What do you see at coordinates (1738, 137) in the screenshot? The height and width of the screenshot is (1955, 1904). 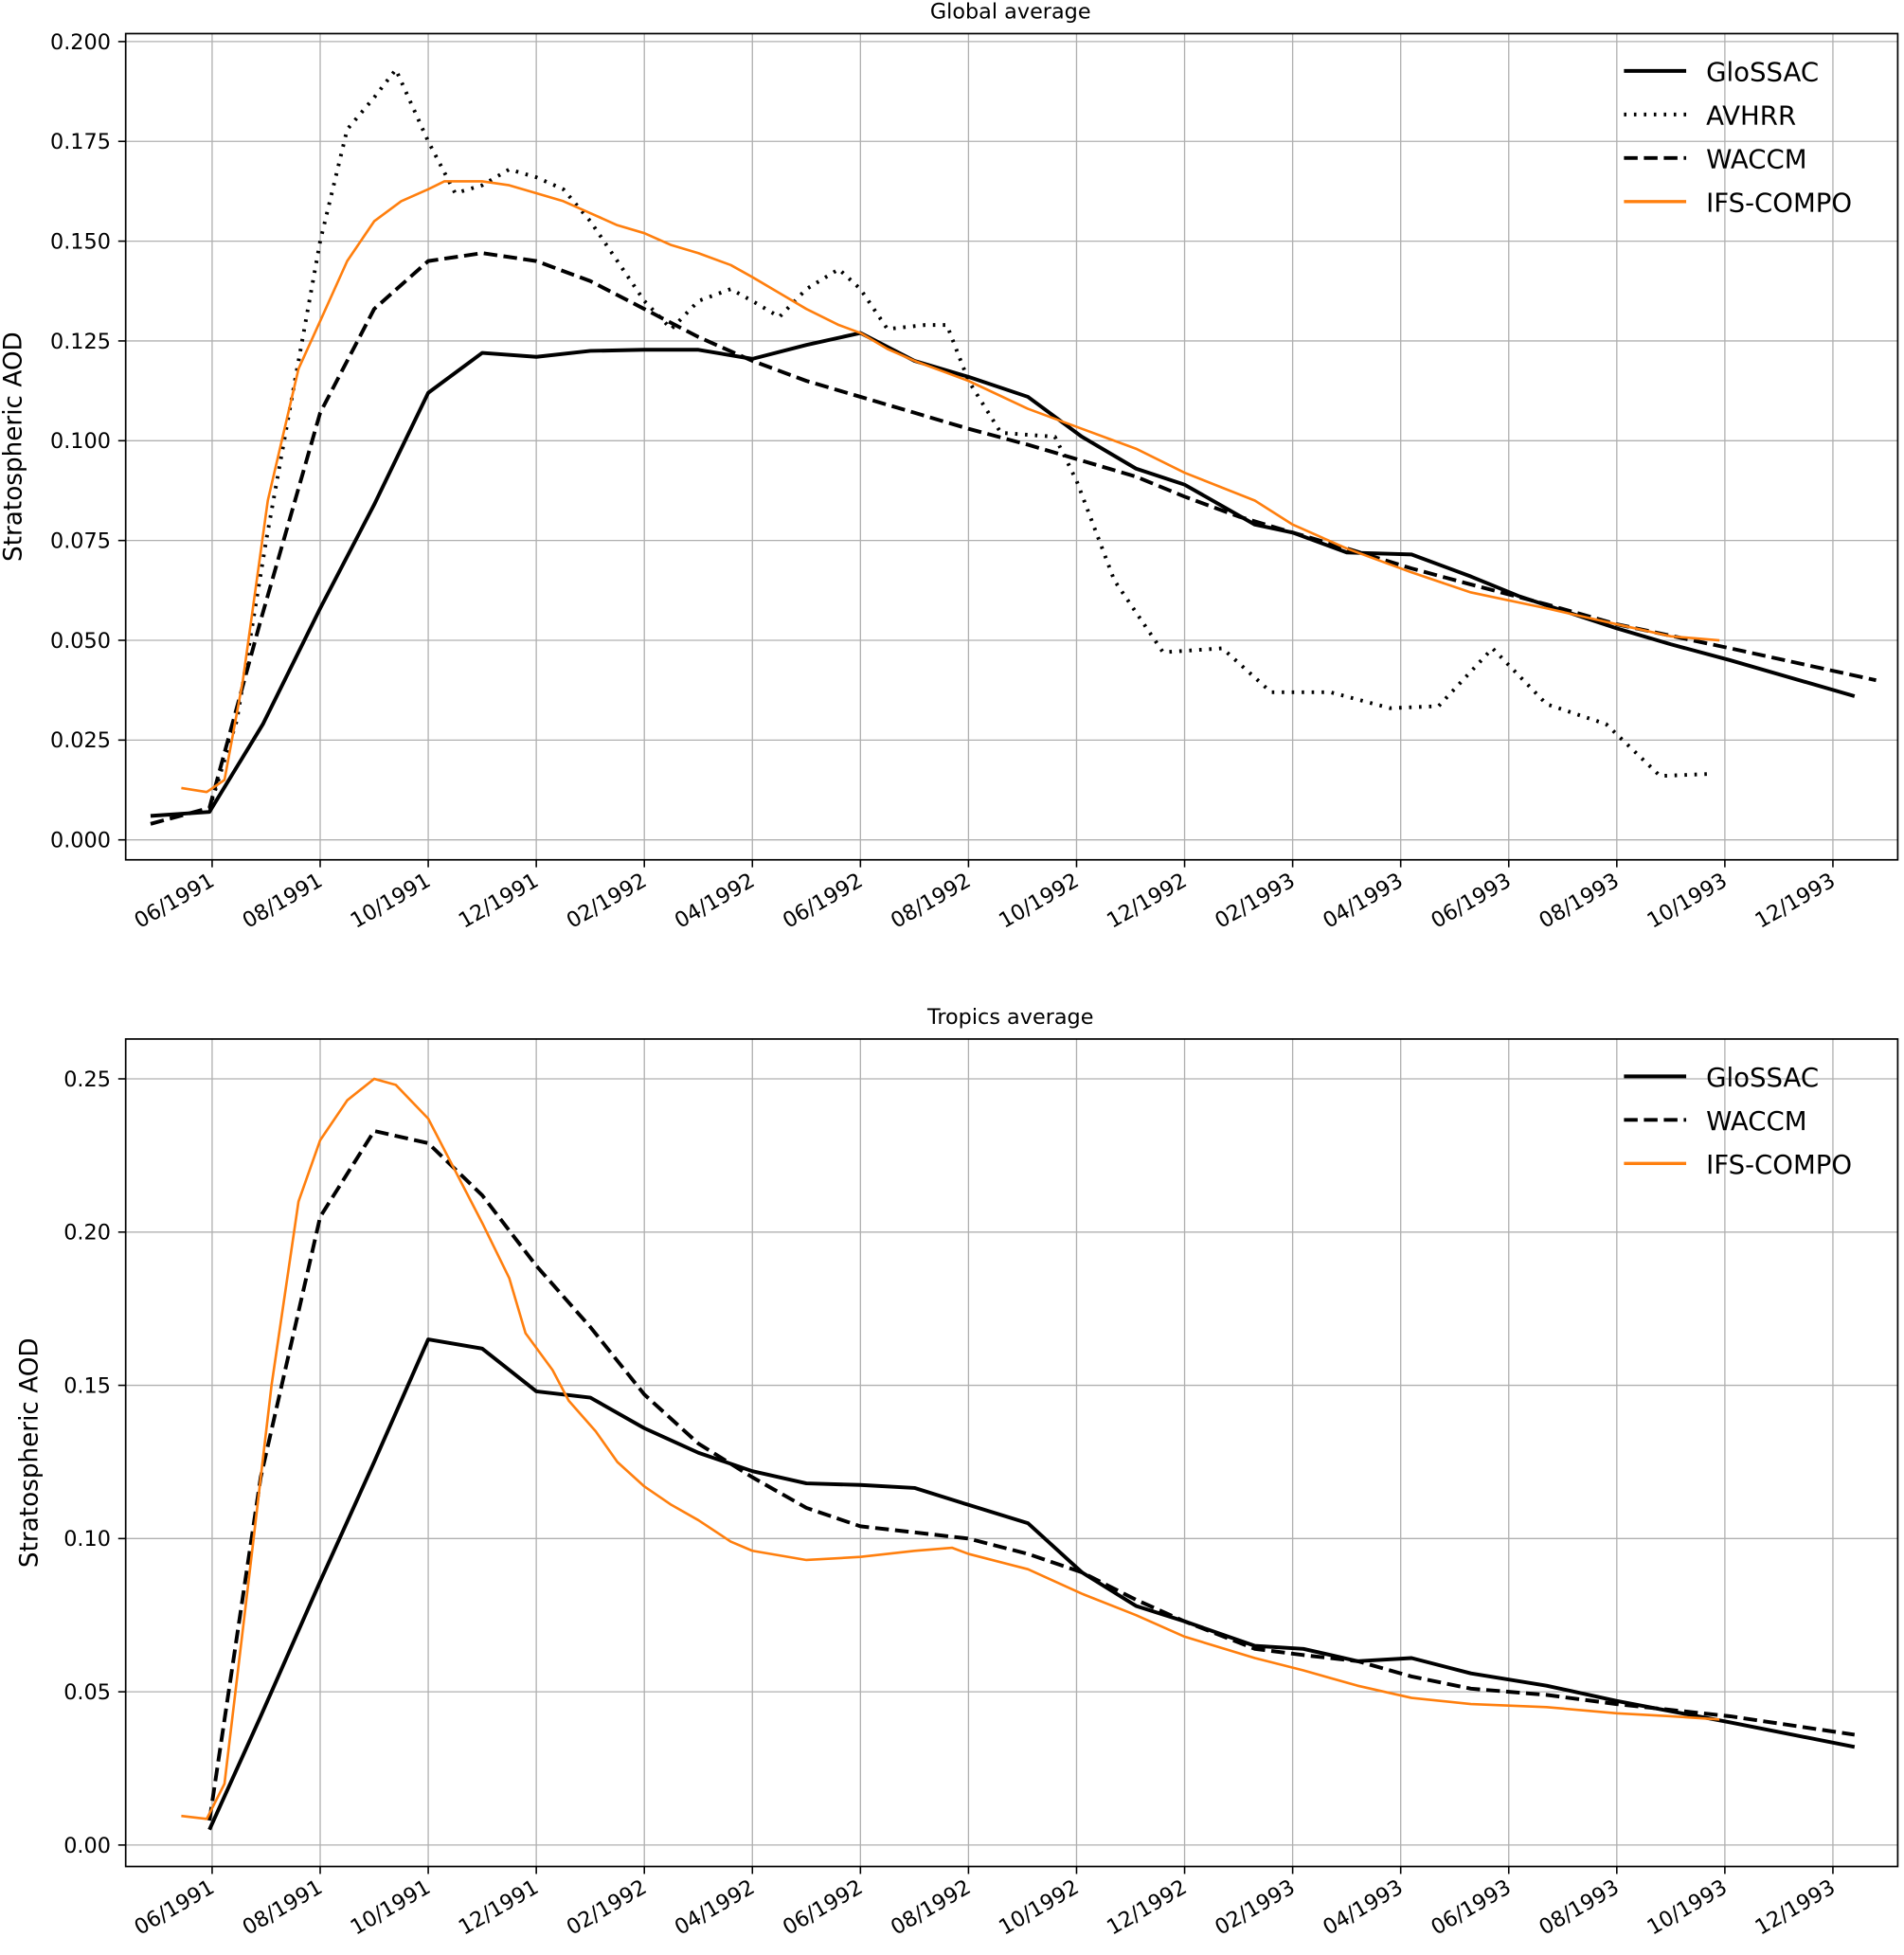 I see `legend: GloSSAC AVHRR WACCM IFS-COMPO` at bounding box center [1738, 137].